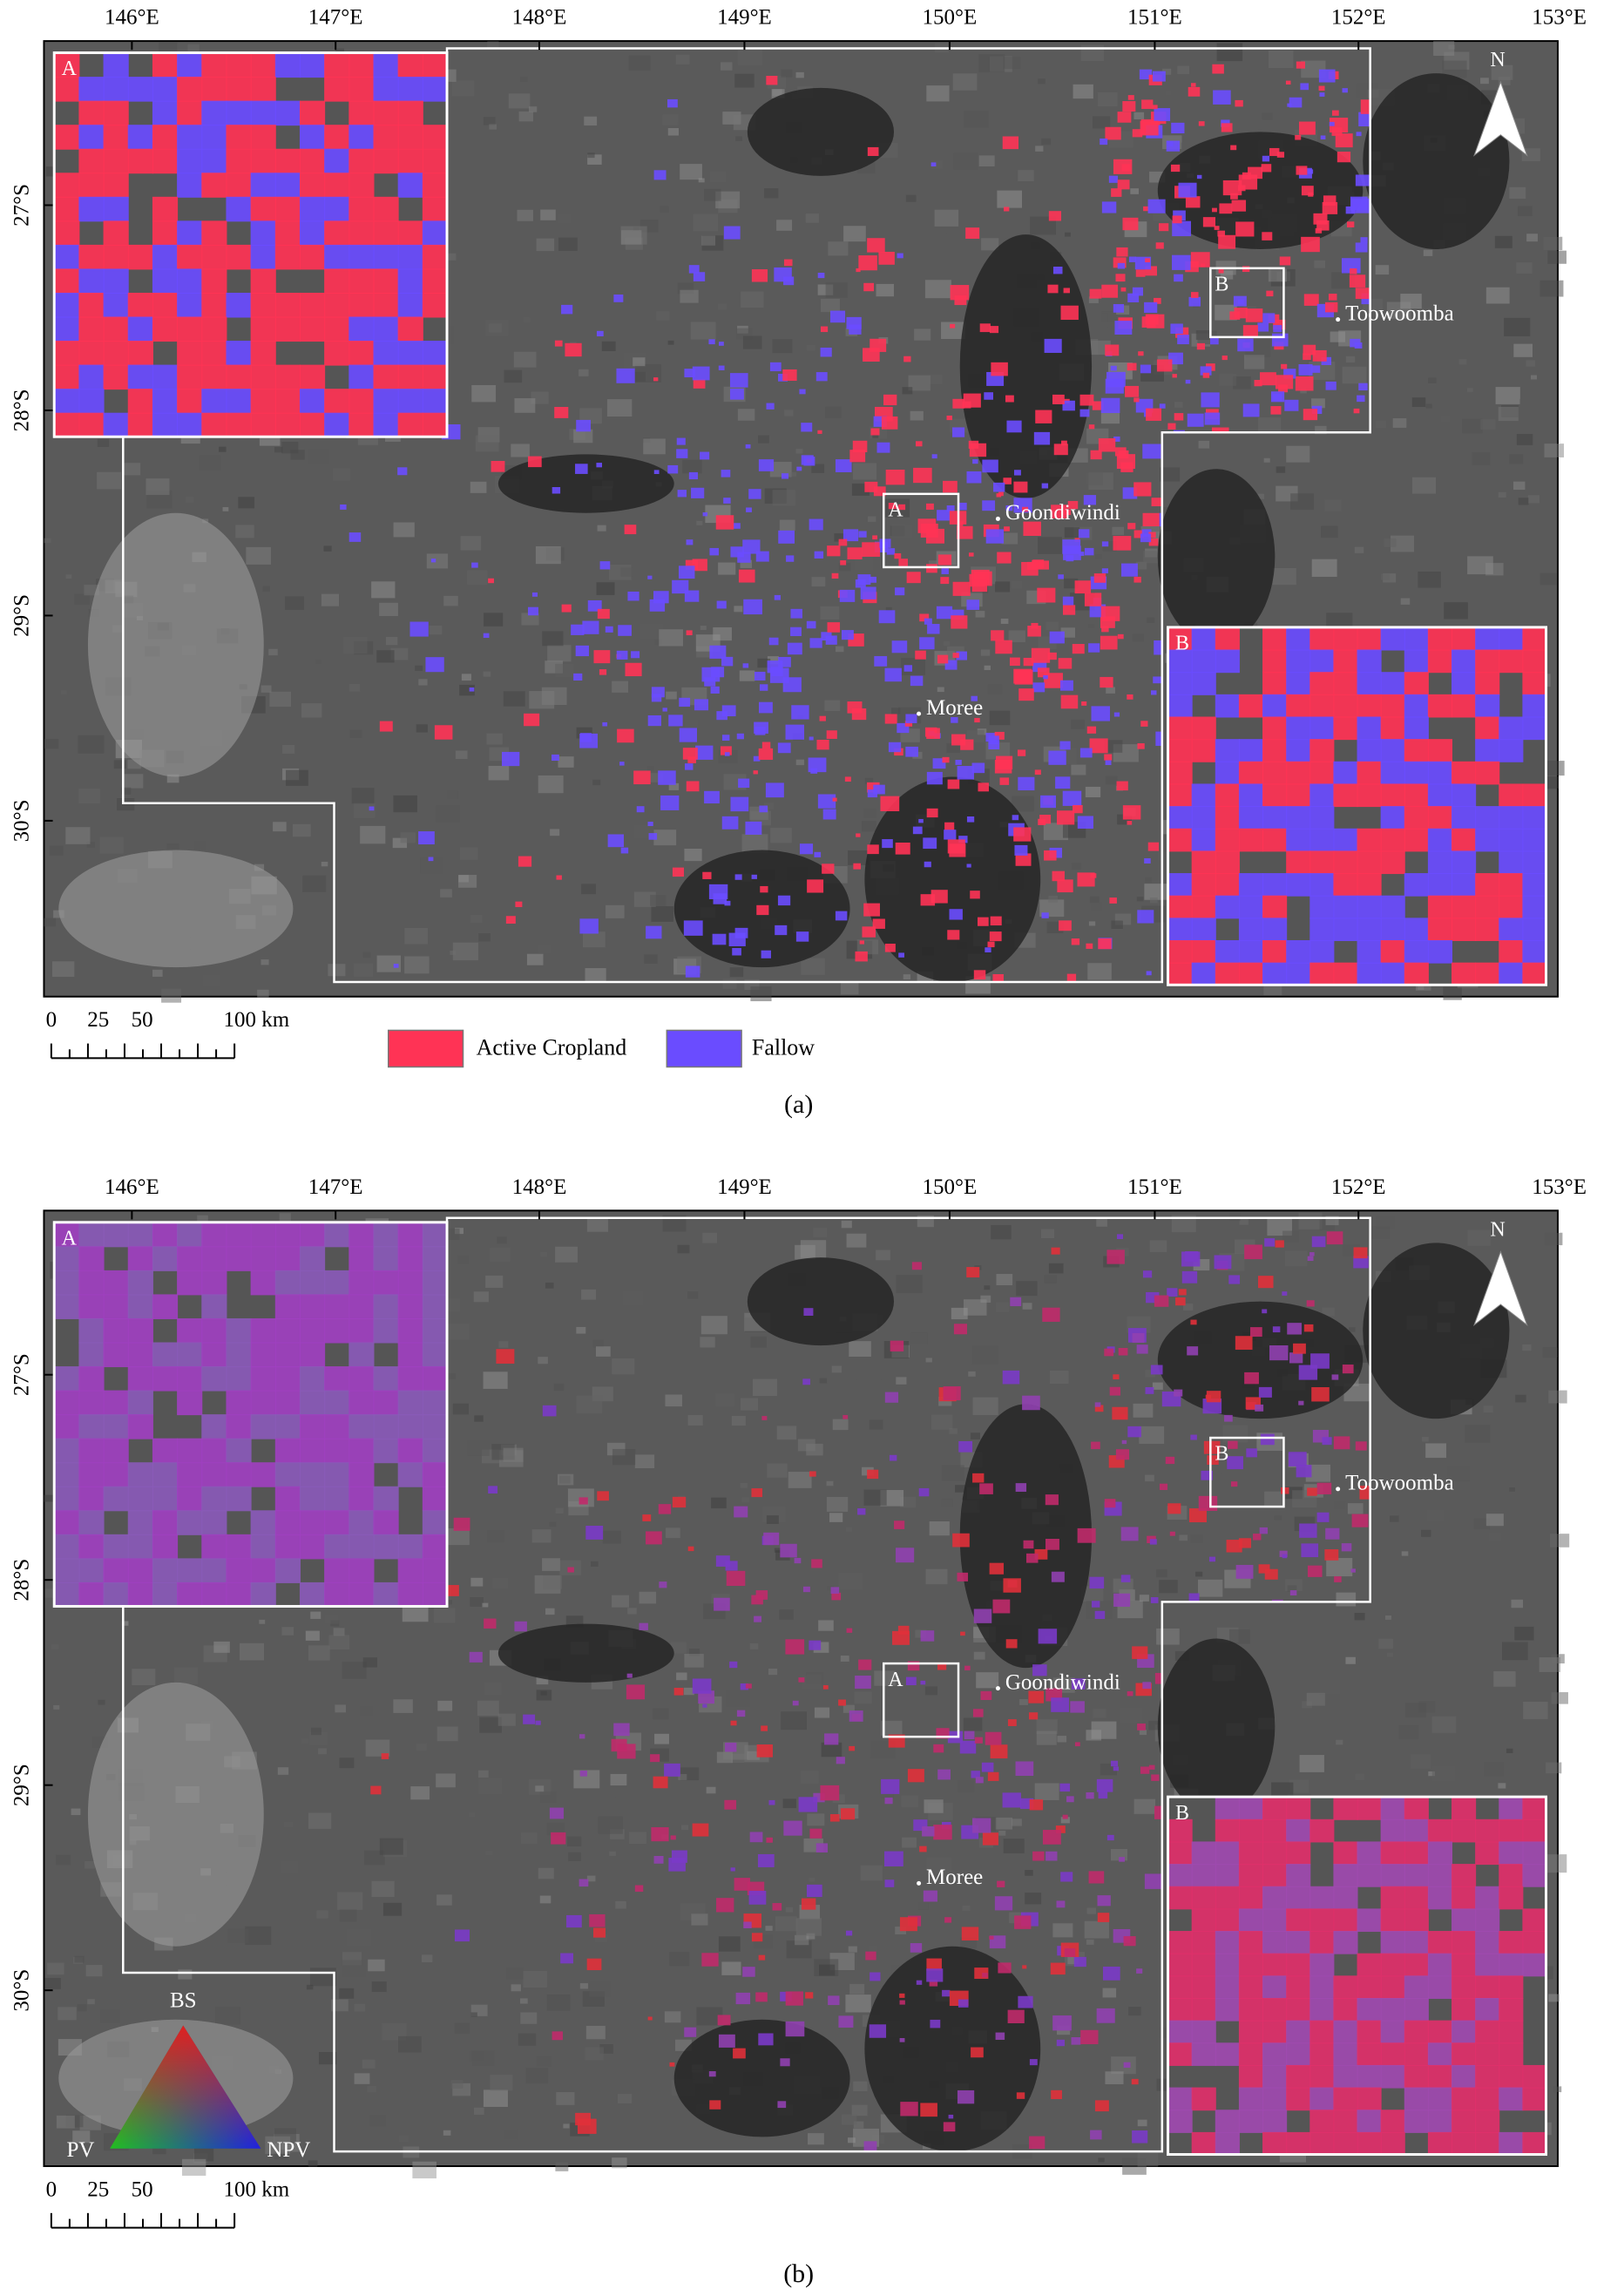  What do you see at coordinates (1357, 806) in the screenshot?
I see `inset-frame` at bounding box center [1357, 806].